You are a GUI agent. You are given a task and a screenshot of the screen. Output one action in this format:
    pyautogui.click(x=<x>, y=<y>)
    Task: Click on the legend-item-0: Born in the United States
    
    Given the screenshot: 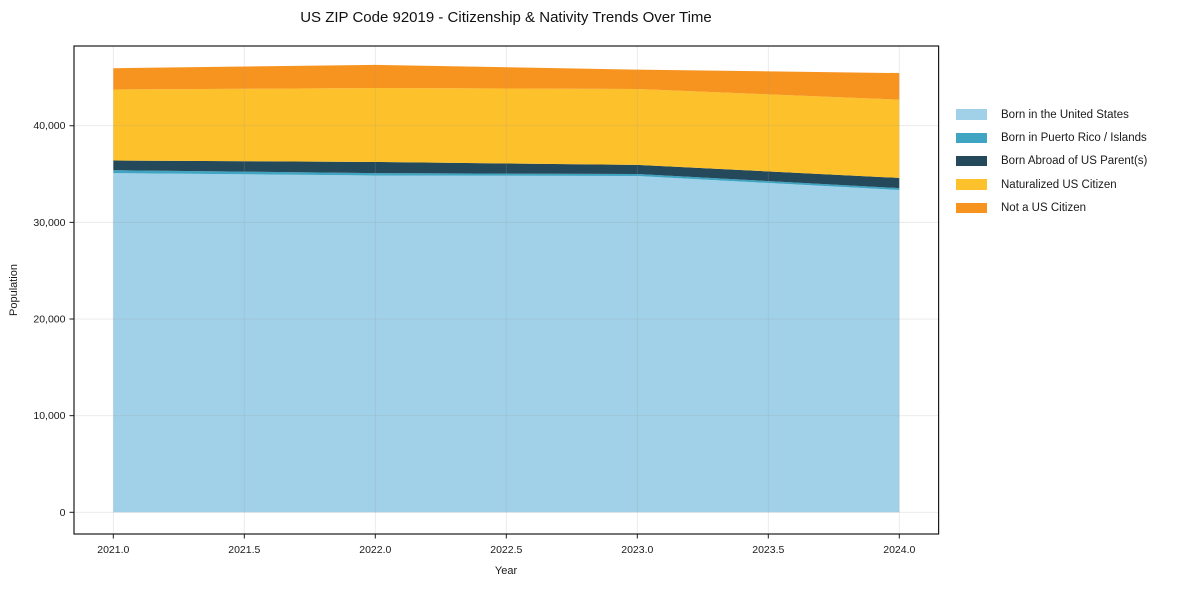 What is the action you would take?
    pyautogui.click(x=1051, y=114)
    